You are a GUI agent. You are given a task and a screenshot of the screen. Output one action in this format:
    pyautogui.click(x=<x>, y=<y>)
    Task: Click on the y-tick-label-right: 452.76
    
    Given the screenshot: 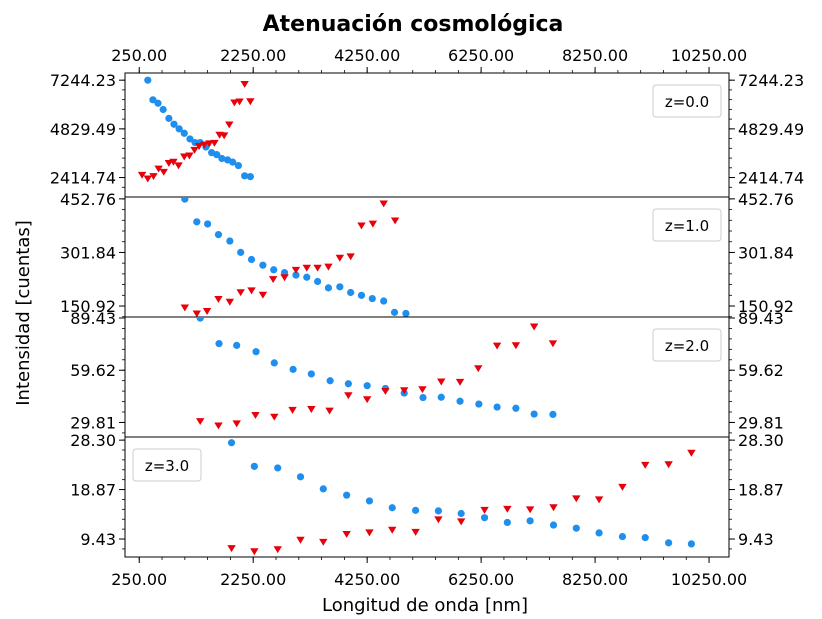 What is the action you would take?
    pyautogui.click(x=766, y=199)
    